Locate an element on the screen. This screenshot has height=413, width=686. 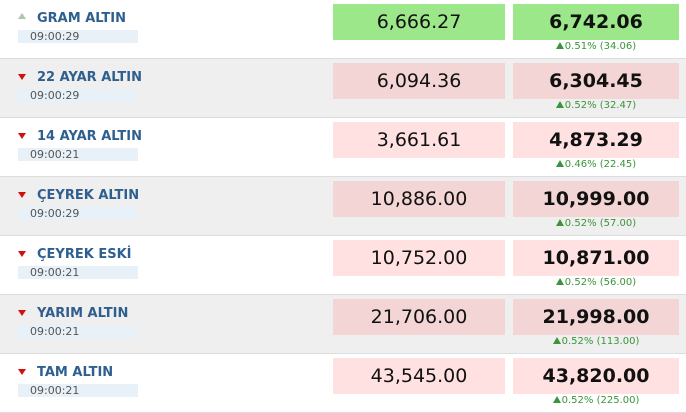
buy-price: 10,752.00 is located at coordinates (419, 258).